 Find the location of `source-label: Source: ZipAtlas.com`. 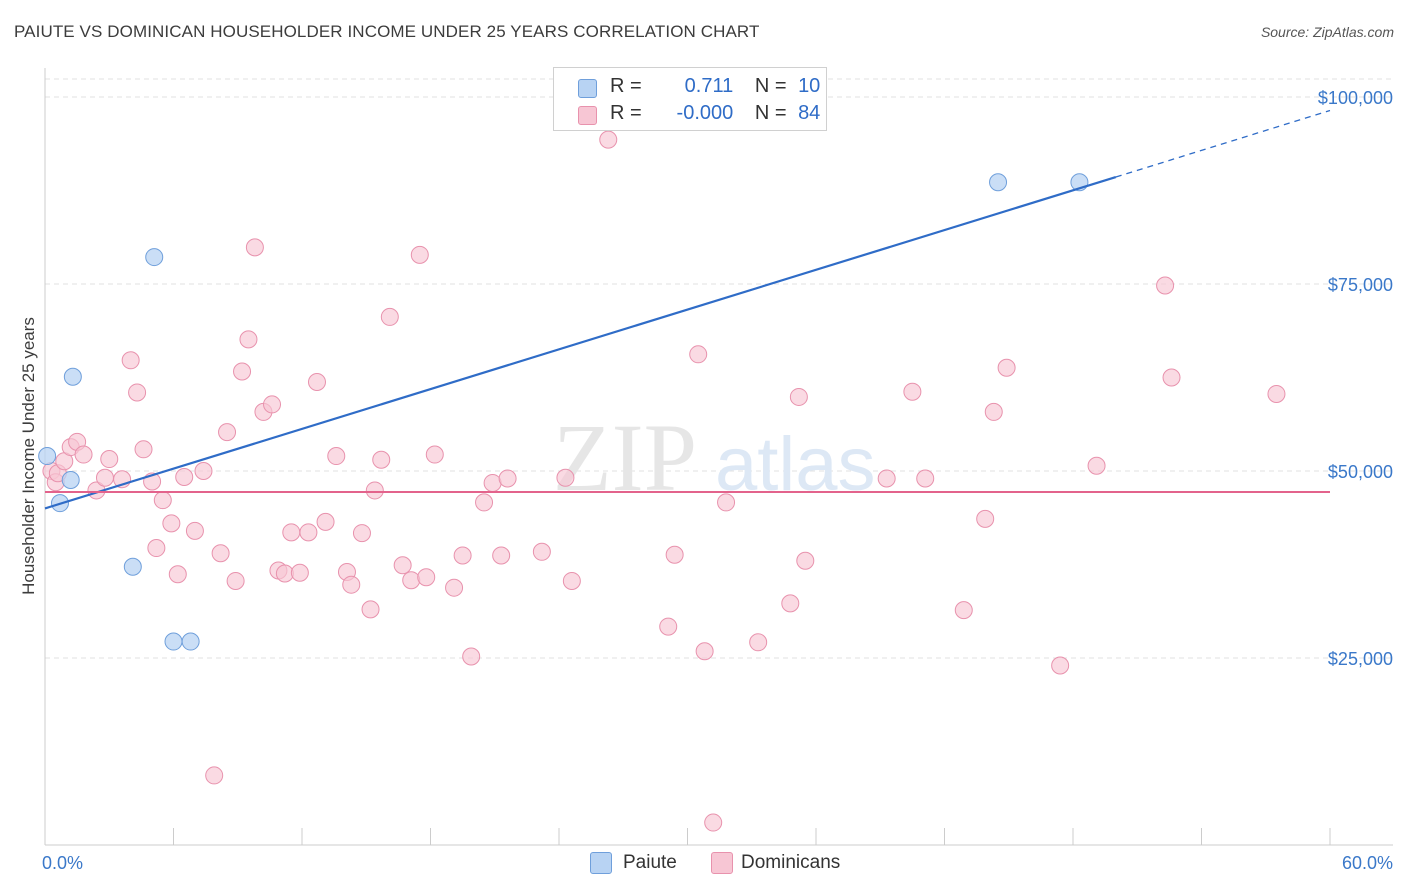

source-label: Source: ZipAtlas.com is located at coordinates (1327, 32).